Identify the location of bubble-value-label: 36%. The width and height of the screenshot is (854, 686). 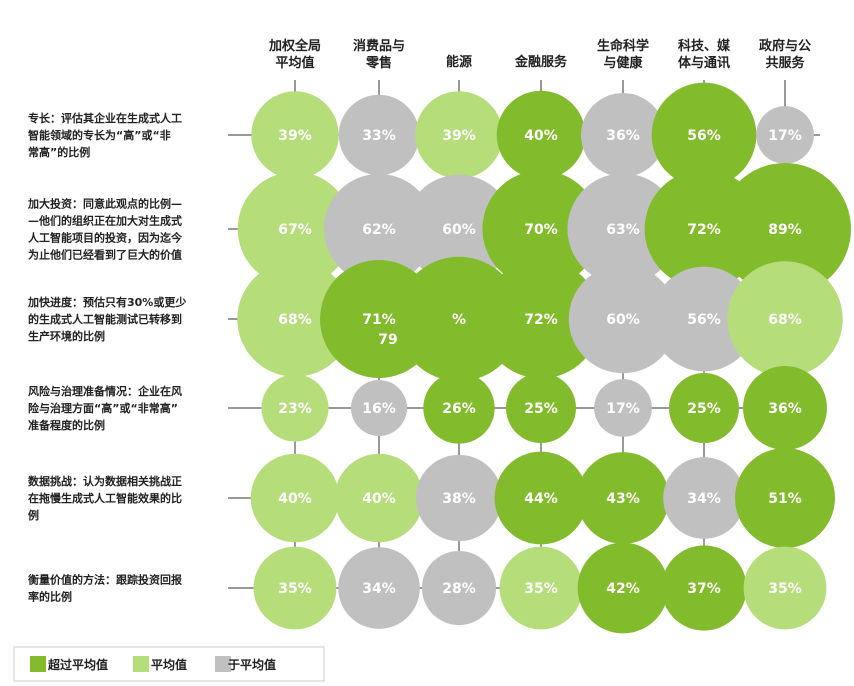
(785, 409).